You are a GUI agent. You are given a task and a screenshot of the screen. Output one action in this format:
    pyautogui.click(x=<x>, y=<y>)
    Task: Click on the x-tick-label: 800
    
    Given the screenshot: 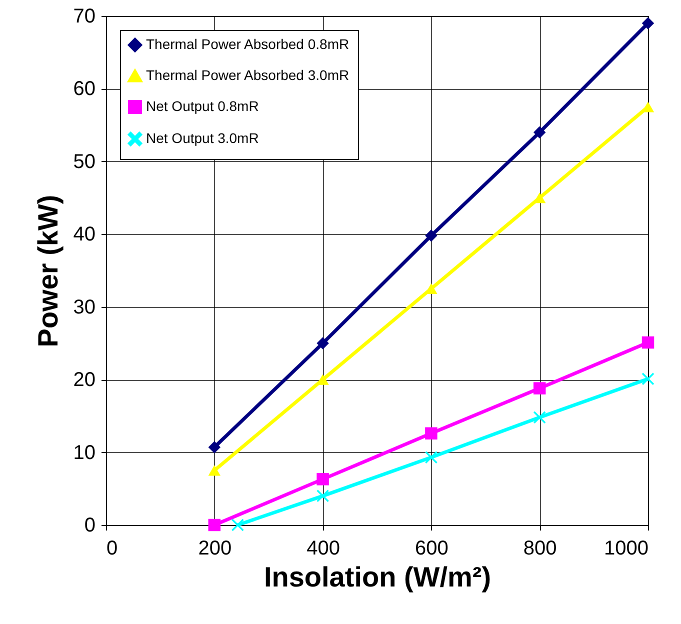 What is the action you would take?
    pyautogui.click(x=540, y=549)
    